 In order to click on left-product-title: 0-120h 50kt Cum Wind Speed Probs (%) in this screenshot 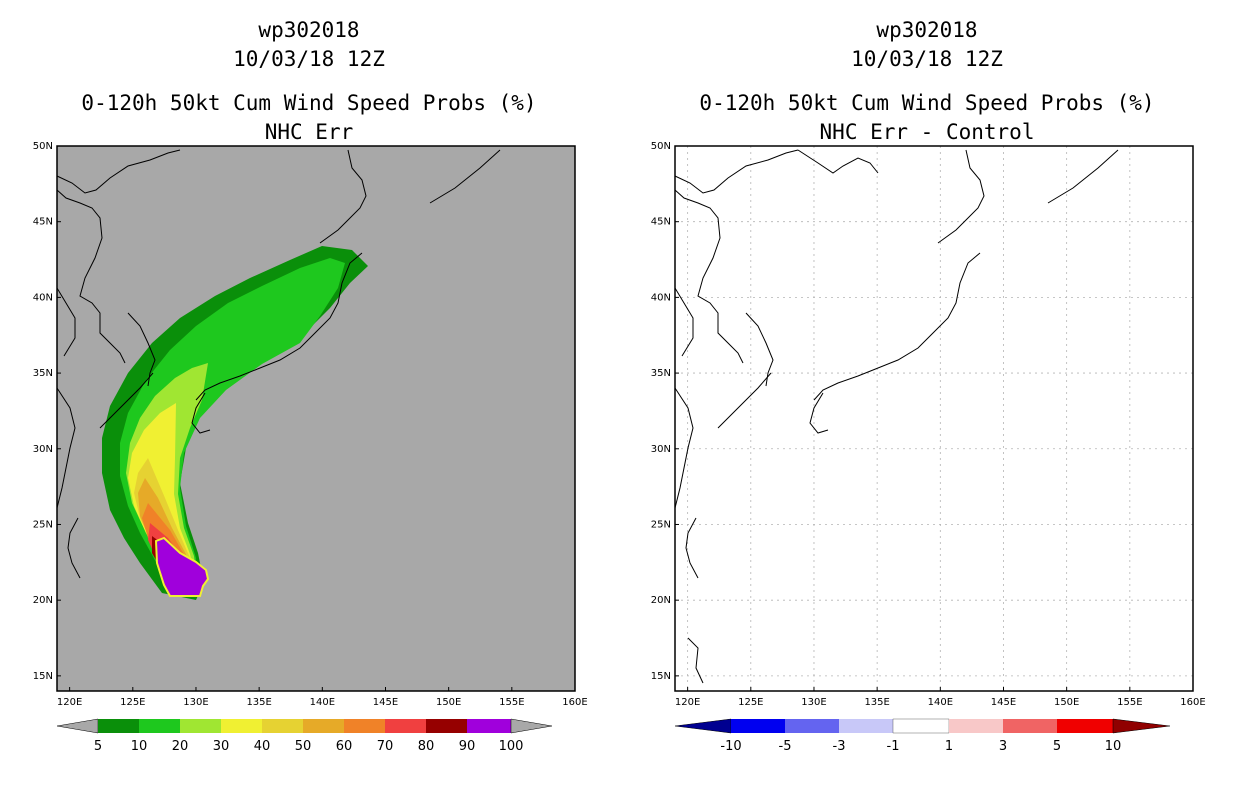, I will do `click(309, 103)`.